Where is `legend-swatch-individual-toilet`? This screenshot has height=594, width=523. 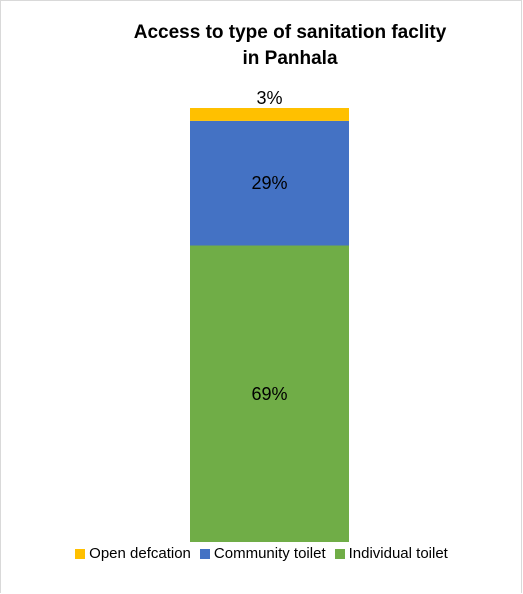 legend-swatch-individual-toilet is located at coordinates (339, 553).